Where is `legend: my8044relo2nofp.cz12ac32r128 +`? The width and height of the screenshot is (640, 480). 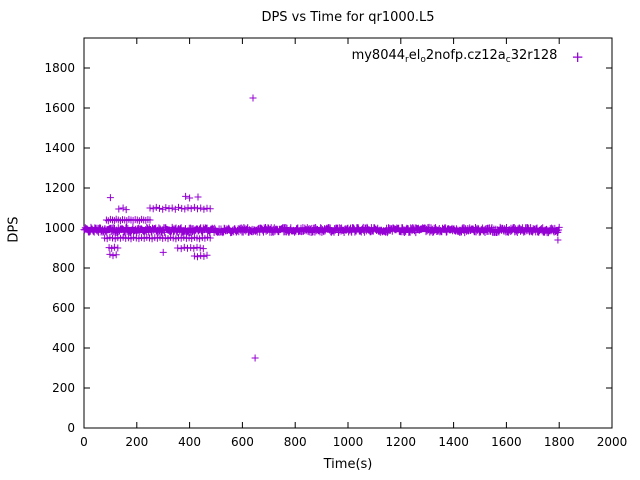
legend: my8044relo2nofp.cz12ac32r128 + is located at coordinates (468, 56).